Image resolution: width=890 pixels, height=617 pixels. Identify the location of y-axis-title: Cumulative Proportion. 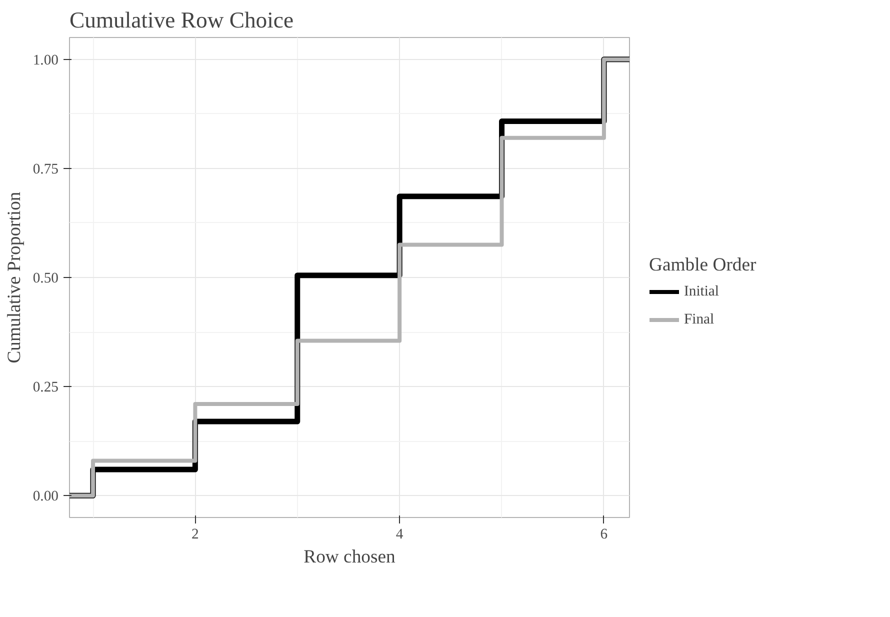
(14, 277).